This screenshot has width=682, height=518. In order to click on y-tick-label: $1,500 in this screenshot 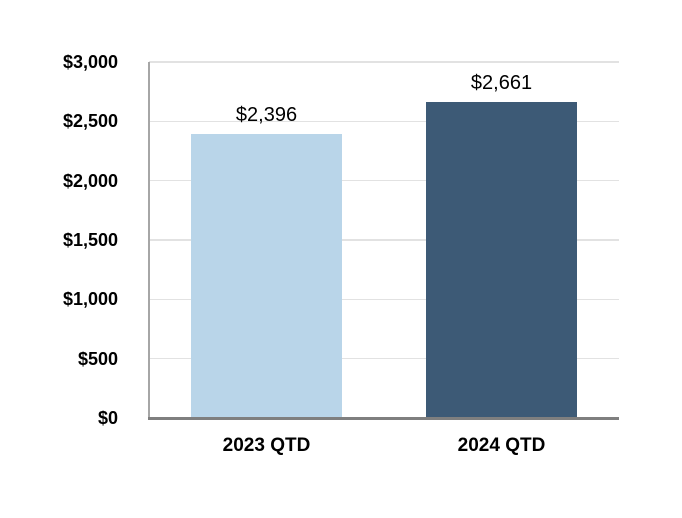, I will do `click(90, 240)`.